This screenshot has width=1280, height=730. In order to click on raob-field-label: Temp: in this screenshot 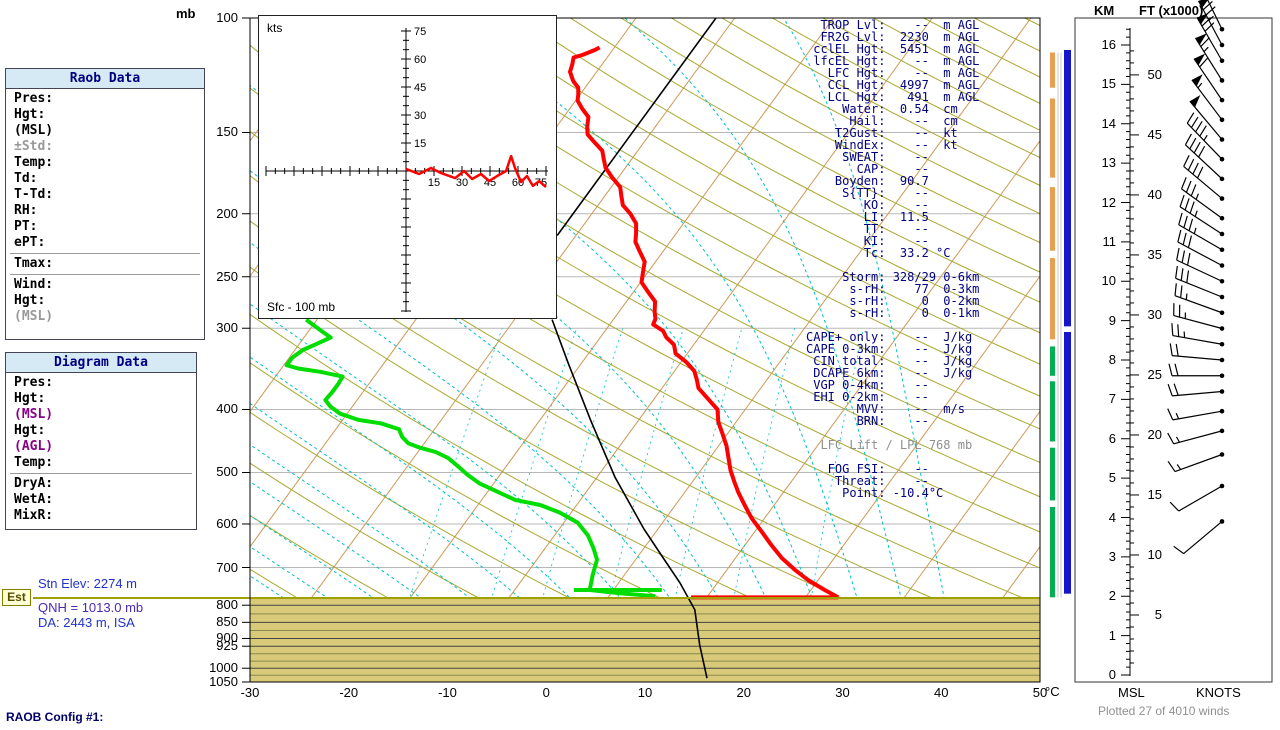, I will do `click(34, 162)`.